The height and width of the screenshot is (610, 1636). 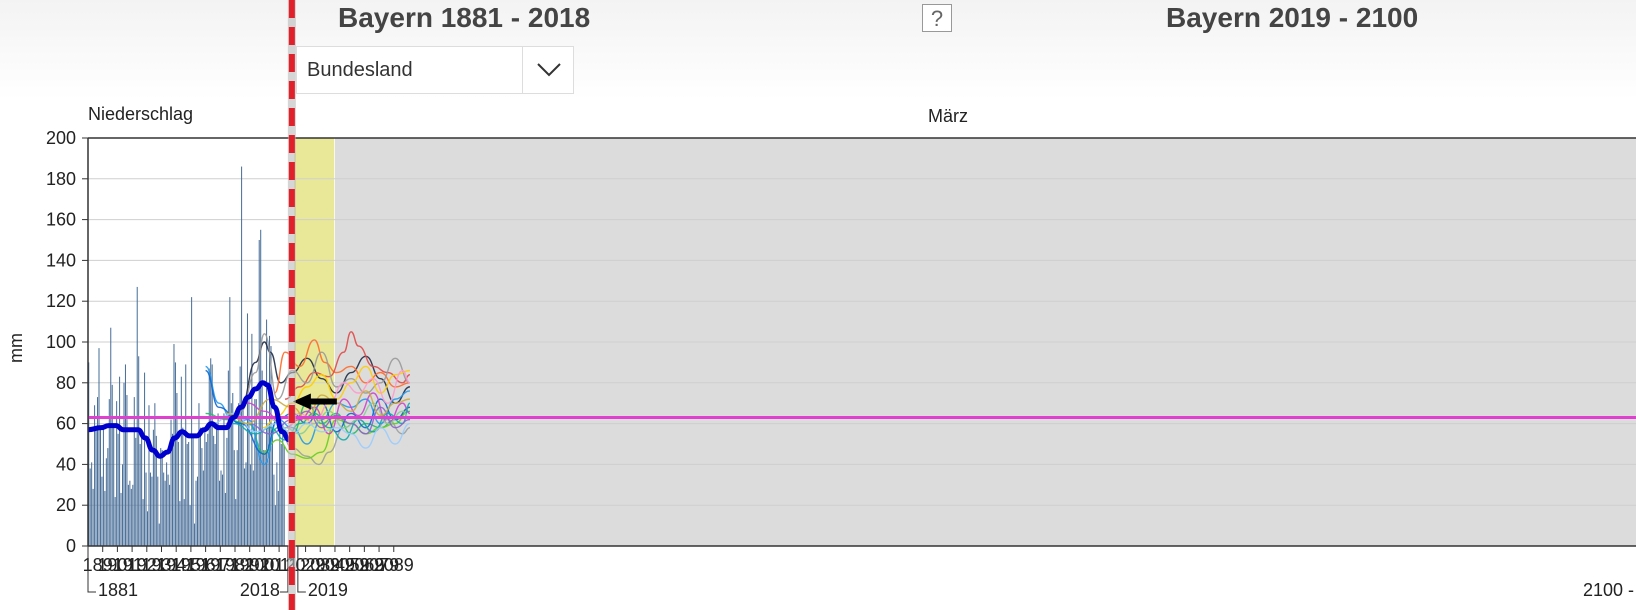 I want to click on y-tick-label: 160, so click(x=61, y=220).